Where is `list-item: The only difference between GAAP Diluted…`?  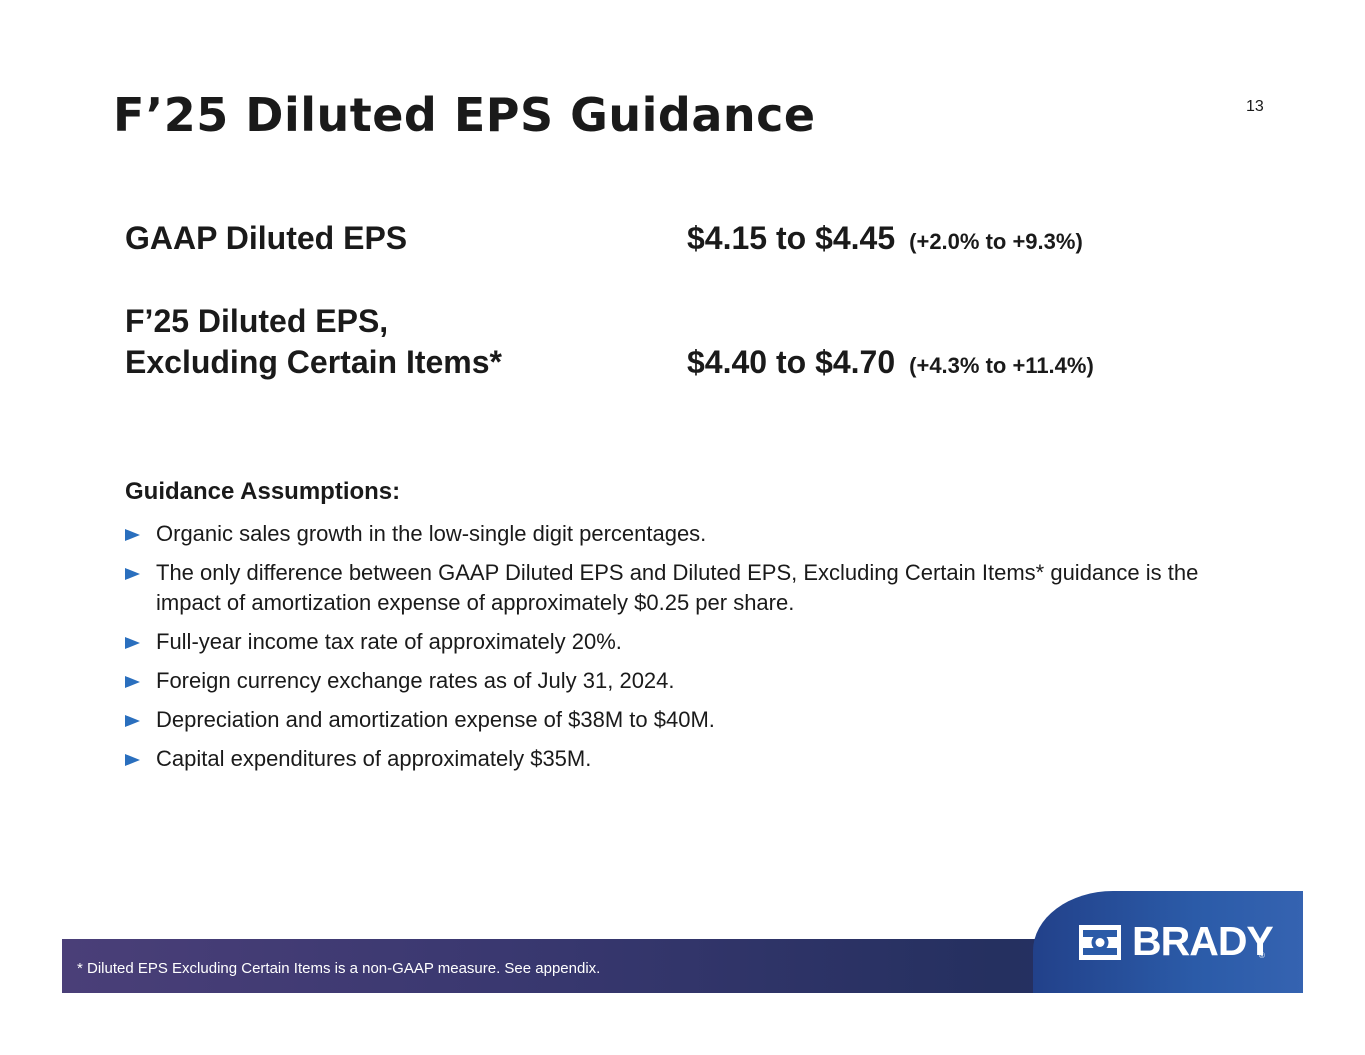 list-item: The only difference between GAAP Diluted… is located at coordinates (688, 588).